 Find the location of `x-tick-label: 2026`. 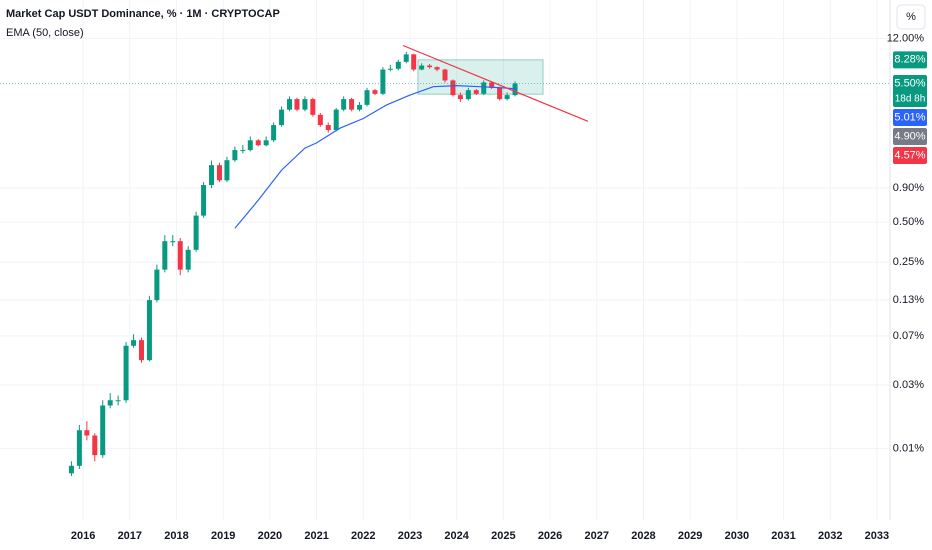

x-tick-label: 2026 is located at coordinates (550, 536).